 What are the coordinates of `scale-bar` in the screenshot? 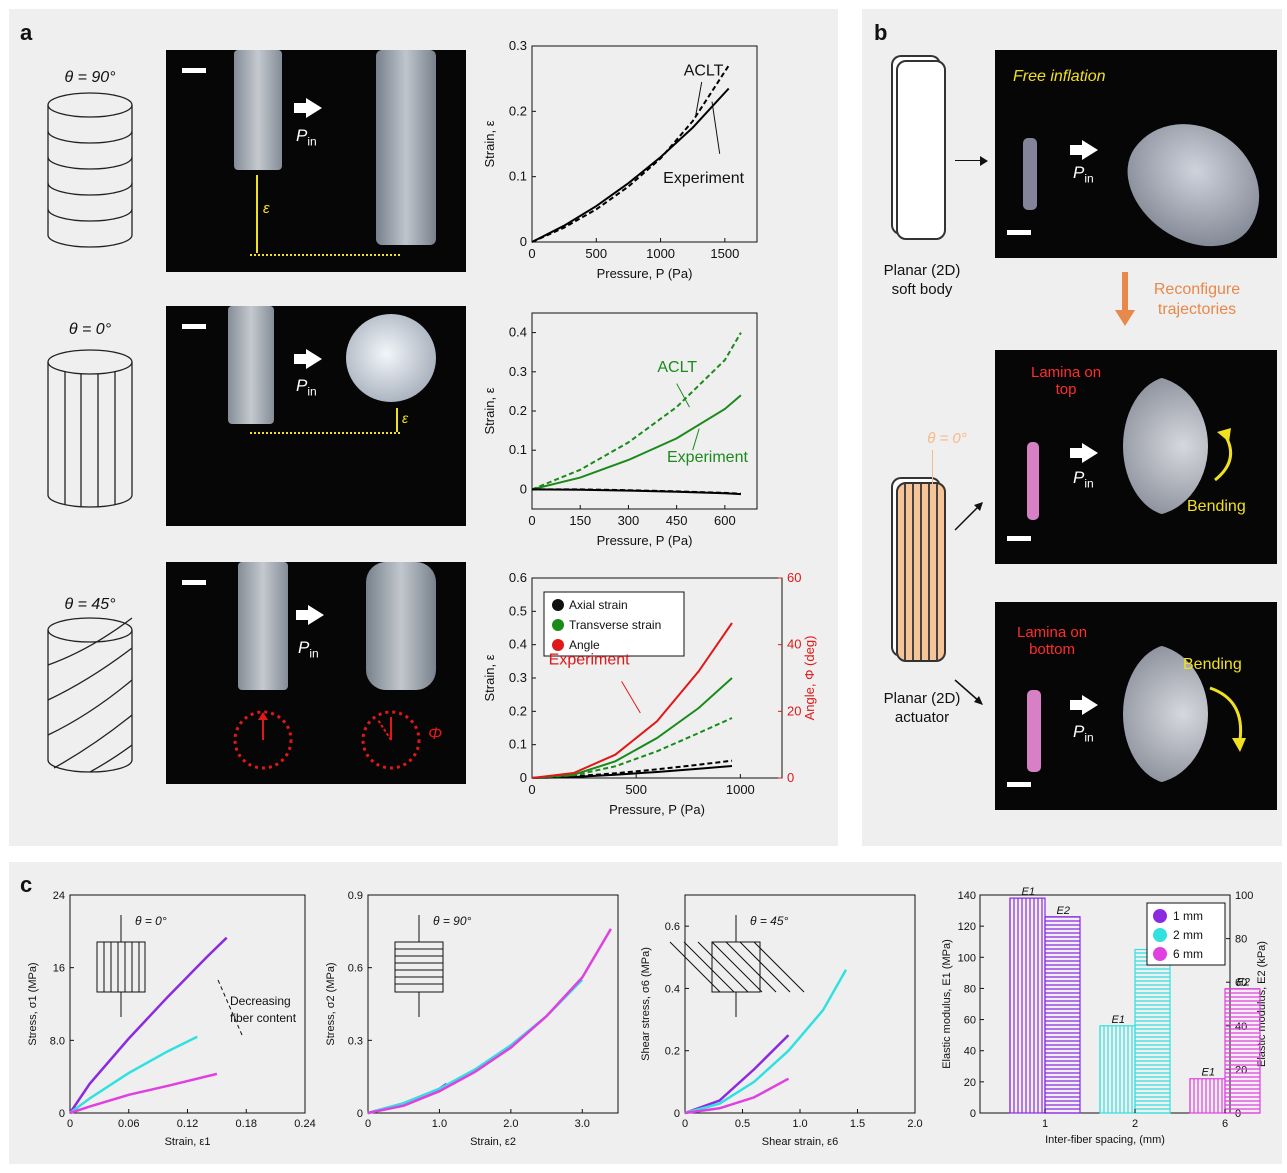 It's located at (194, 326).